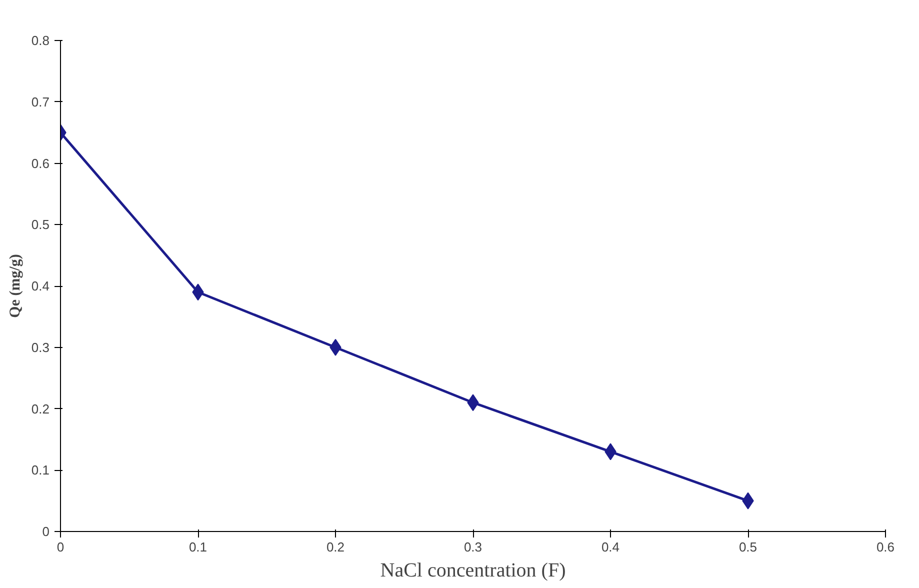 Image resolution: width=919 pixels, height=588 pixels. Describe the element at coordinates (473, 571) in the screenshot. I see `x-axis-title: NaCl concentration (F)` at that location.